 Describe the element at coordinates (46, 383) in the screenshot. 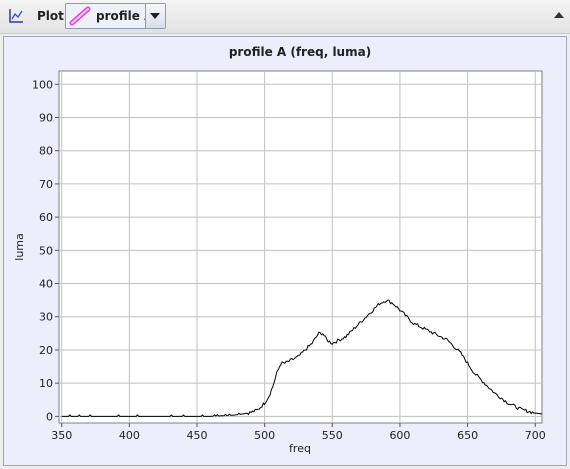

I see `y-tick-label: 10` at that location.